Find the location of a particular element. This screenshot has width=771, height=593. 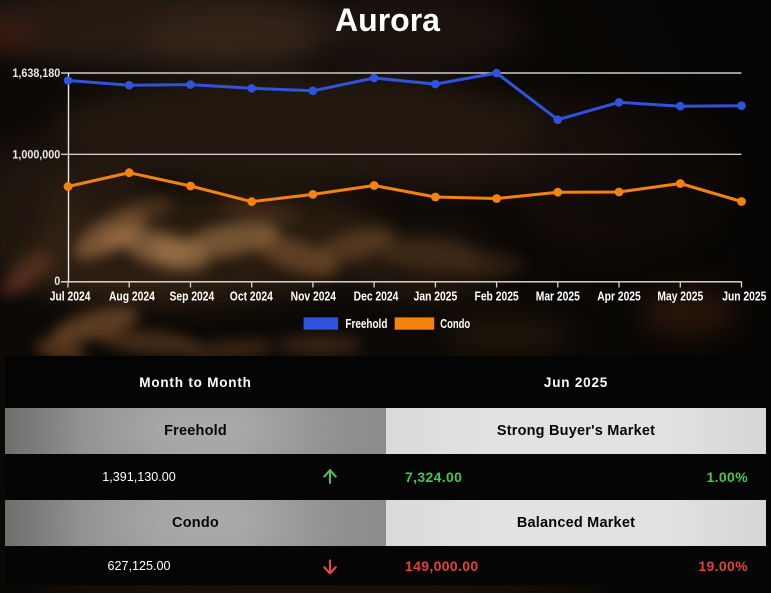

svg-text: Sep 2024 is located at coordinates (192, 297).